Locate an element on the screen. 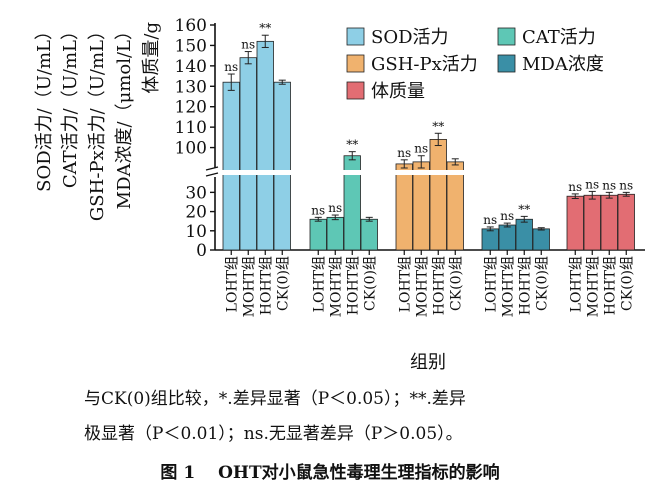  y-axis-title-5: 体质量/g is located at coordinates (151, 58).